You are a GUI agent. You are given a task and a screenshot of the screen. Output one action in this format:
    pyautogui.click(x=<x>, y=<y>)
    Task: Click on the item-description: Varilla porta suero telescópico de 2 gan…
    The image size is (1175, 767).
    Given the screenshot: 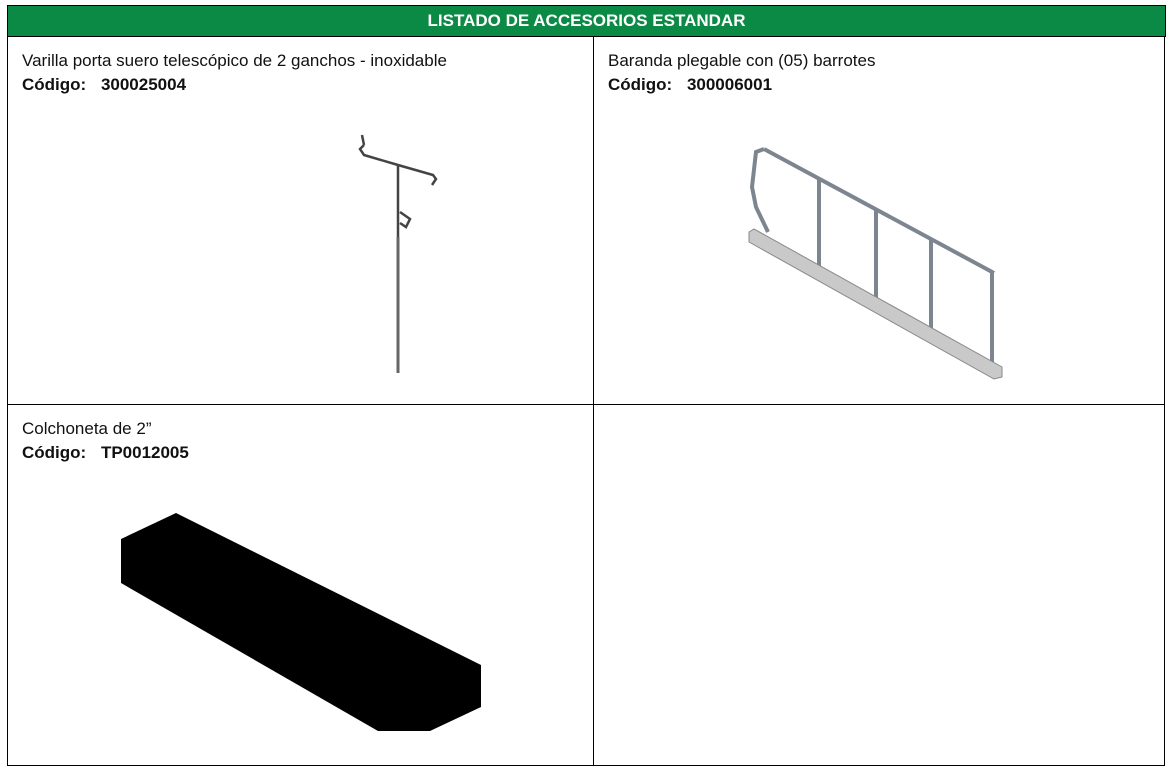 What is the action you would take?
    pyautogui.click(x=234, y=73)
    